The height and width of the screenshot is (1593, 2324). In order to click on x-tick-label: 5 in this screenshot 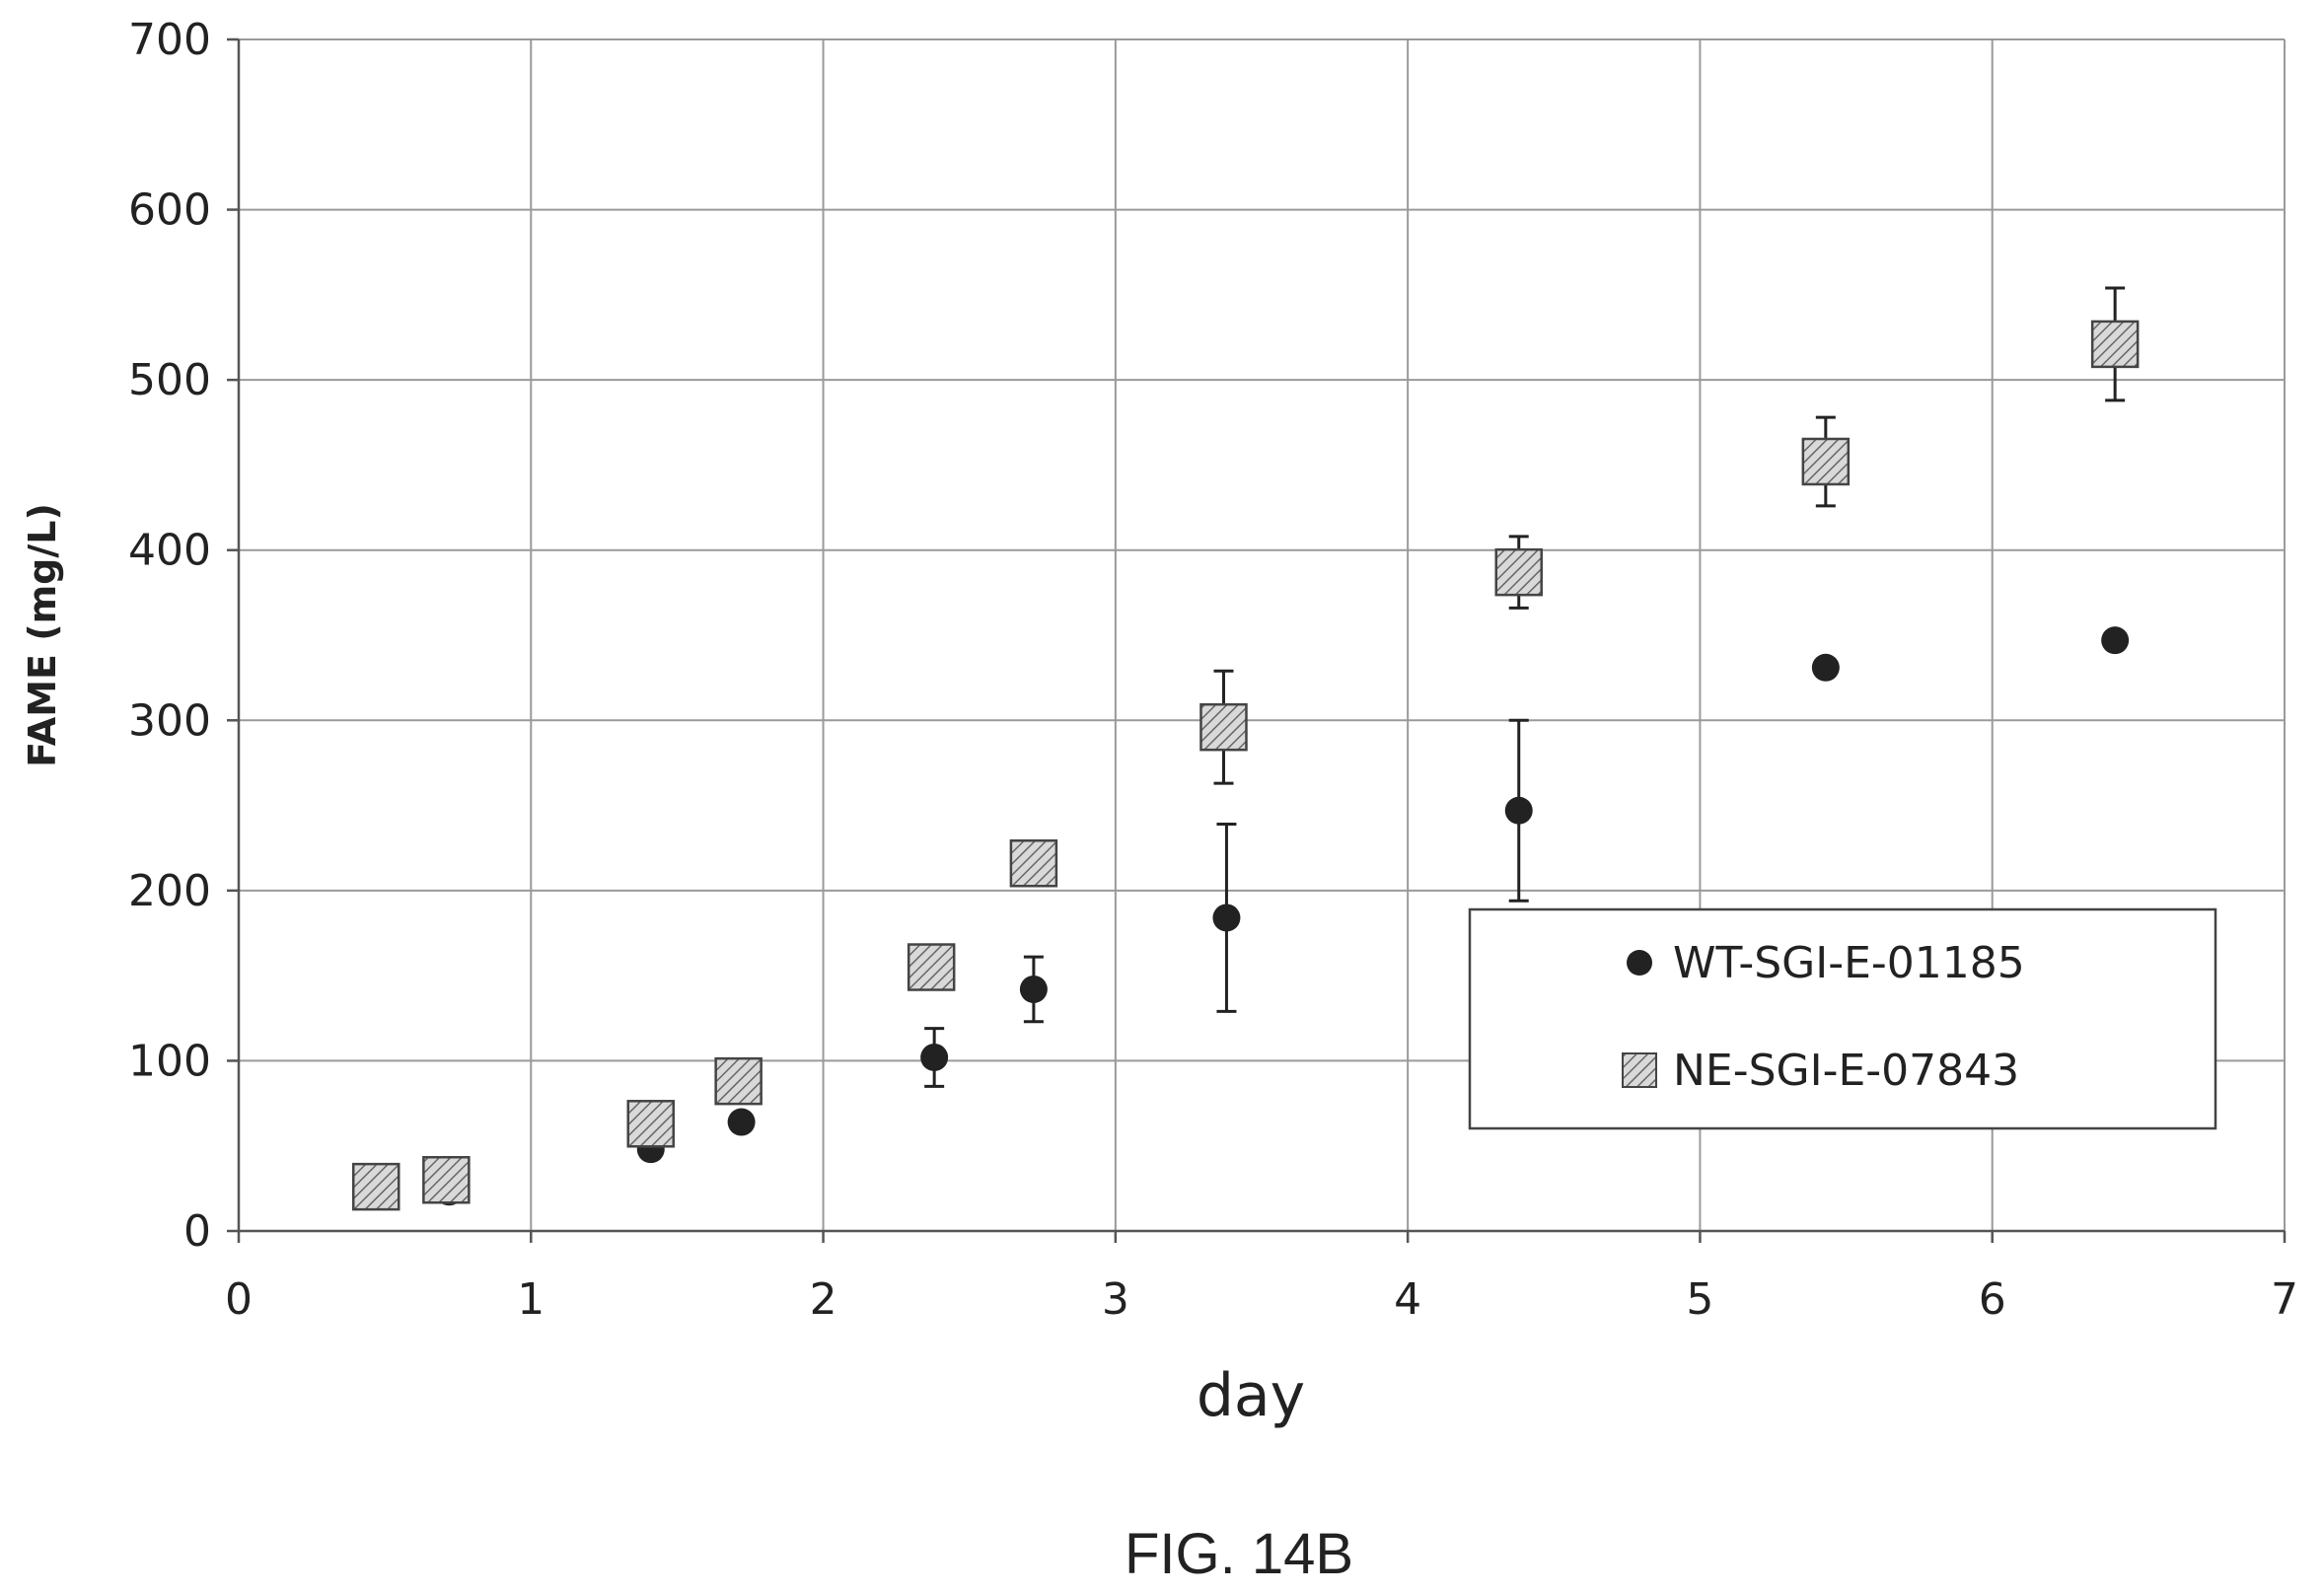, I will do `click(1699, 1299)`.